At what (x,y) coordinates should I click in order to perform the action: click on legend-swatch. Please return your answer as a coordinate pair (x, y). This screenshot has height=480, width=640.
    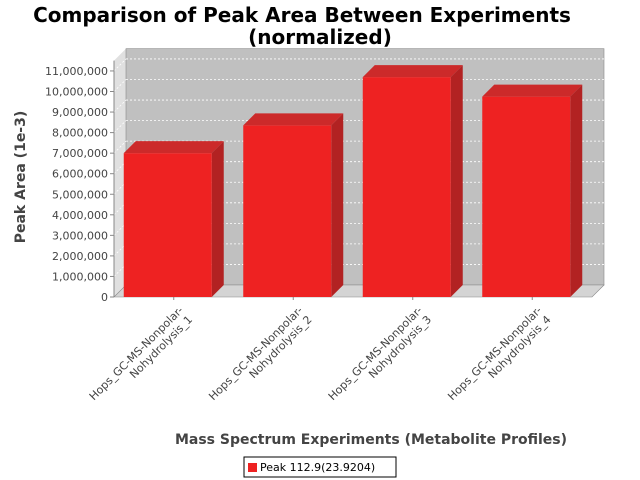
    Looking at the image, I should click on (252, 467).